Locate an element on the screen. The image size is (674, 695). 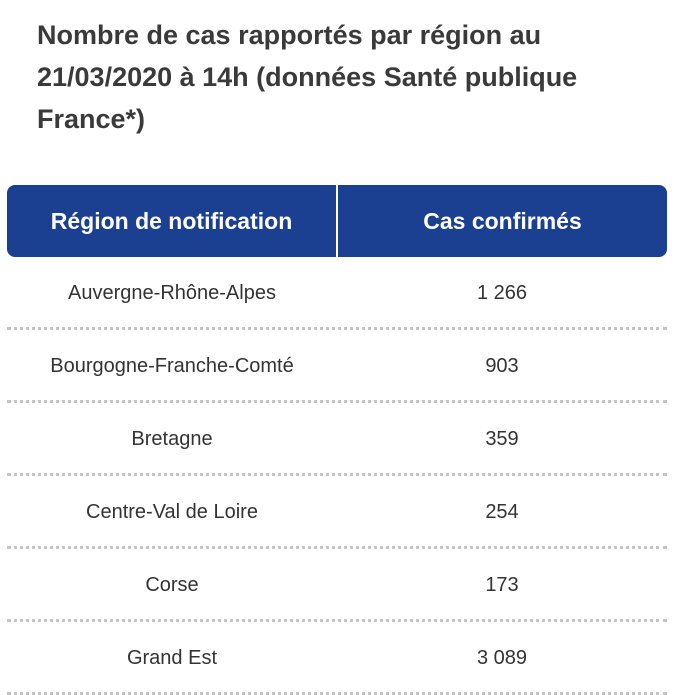
table-row: Auvergne-Rhône-Alpes 1 266 is located at coordinates (337, 293).